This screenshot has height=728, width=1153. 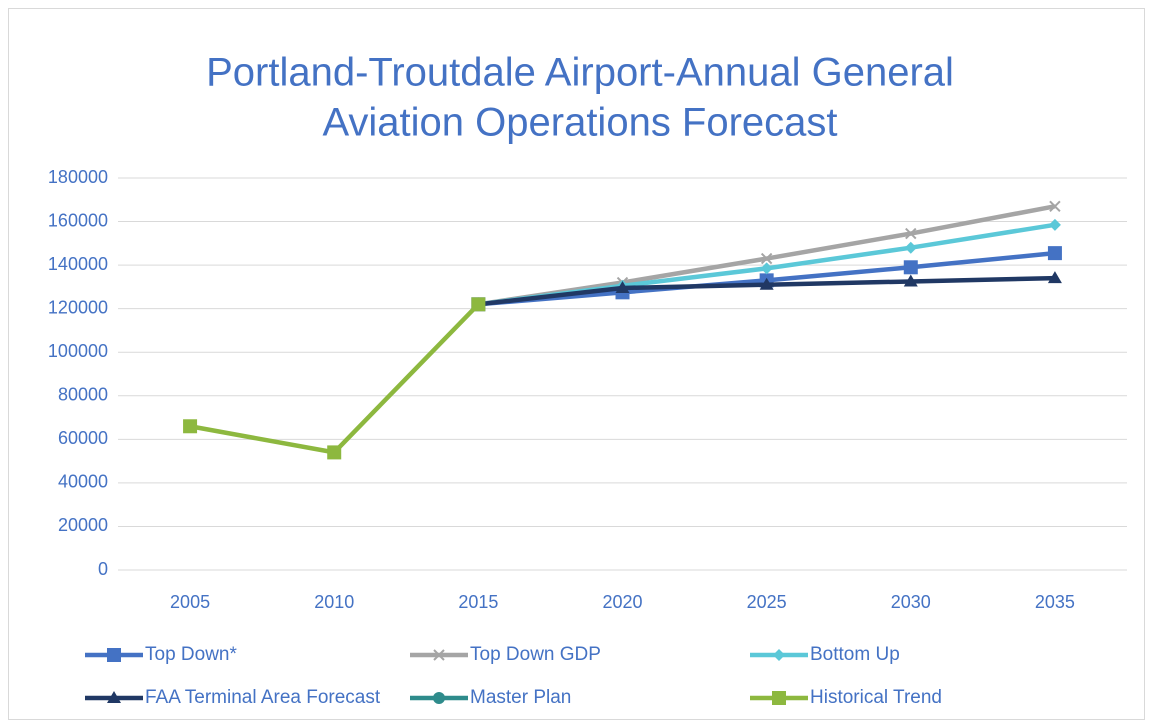 I want to click on y-tick-label: 140000, so click(x=78, y=264).